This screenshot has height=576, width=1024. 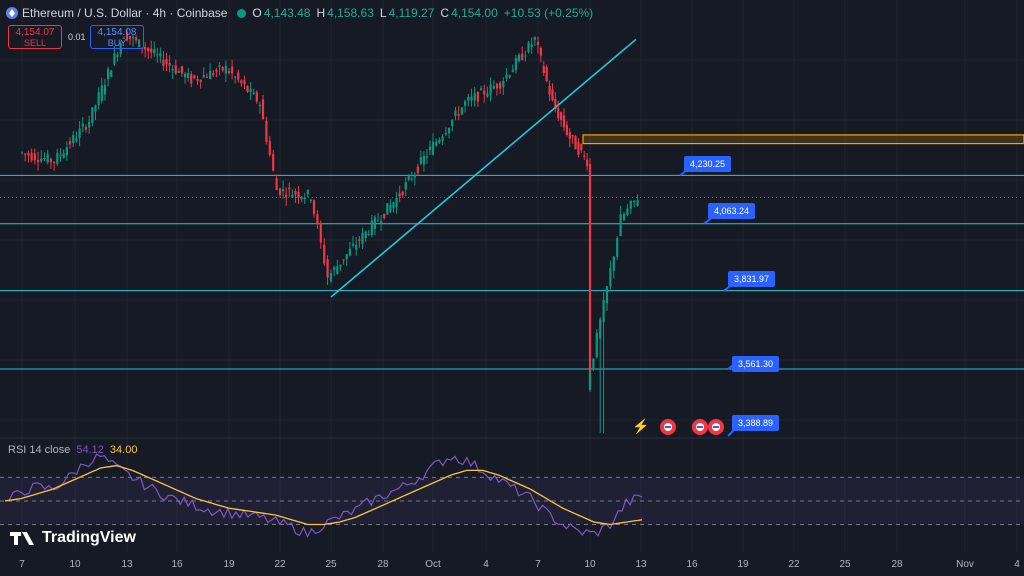 What do you see at coordinates (35, 37) in the screenshot?
I see `sell-button: 4,154.07 SELL` at bounding box center [35, 37].